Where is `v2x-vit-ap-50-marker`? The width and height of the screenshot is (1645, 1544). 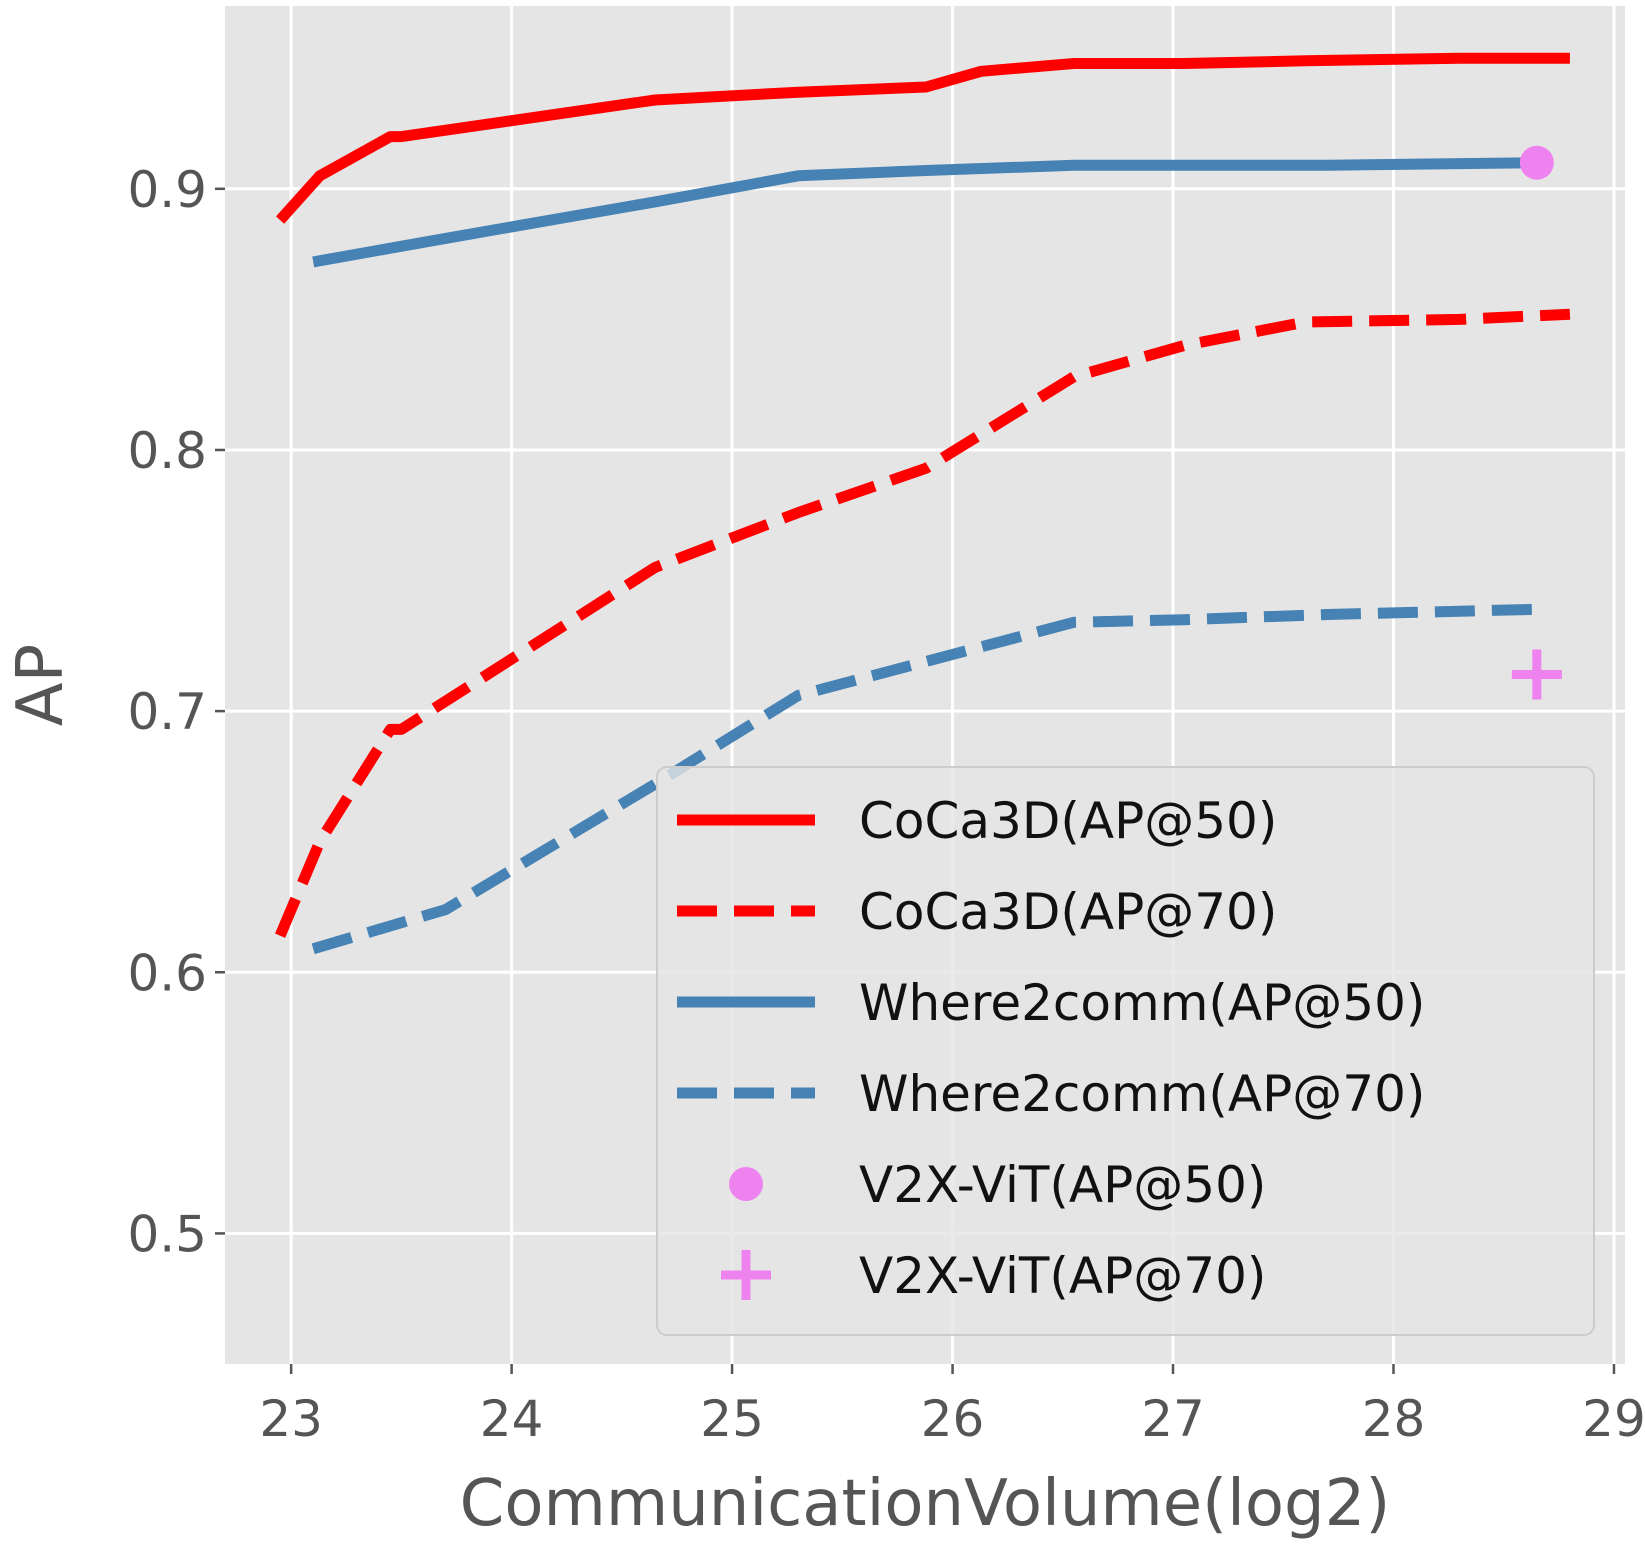 v2x-vit-ap-50-marker is located at coordinates (1536, 162).